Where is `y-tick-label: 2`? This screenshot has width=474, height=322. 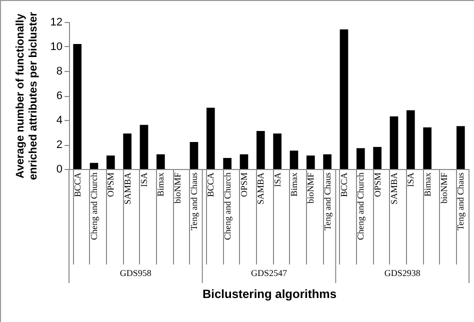 y-tick-label: 2 is located at coordinates (59, 145).